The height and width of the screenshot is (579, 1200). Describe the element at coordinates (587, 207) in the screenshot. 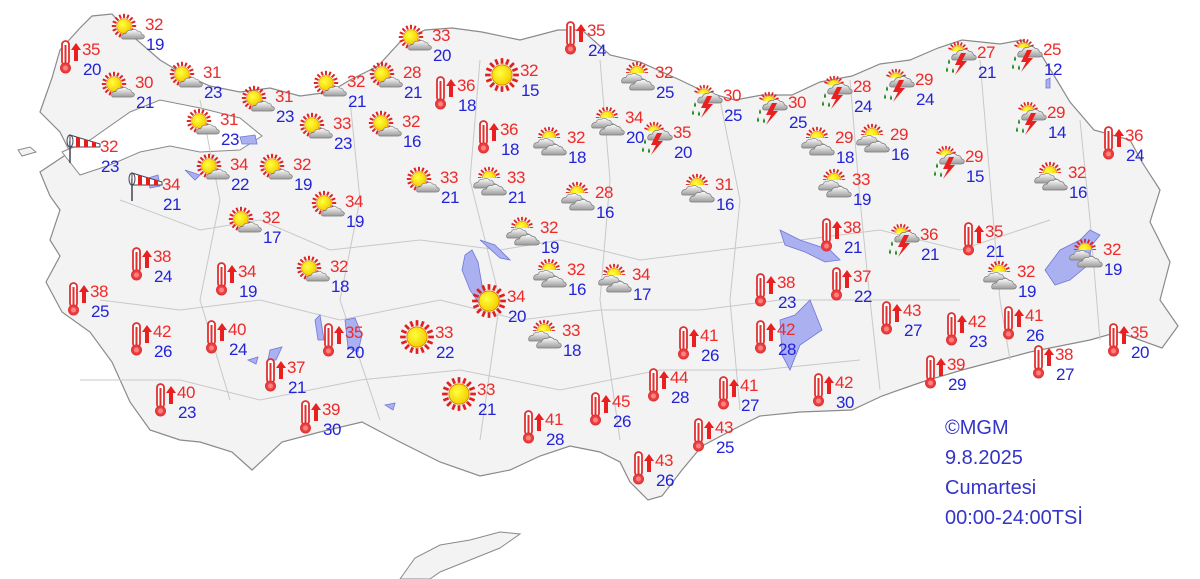

I see `station: 28 16` at that location.